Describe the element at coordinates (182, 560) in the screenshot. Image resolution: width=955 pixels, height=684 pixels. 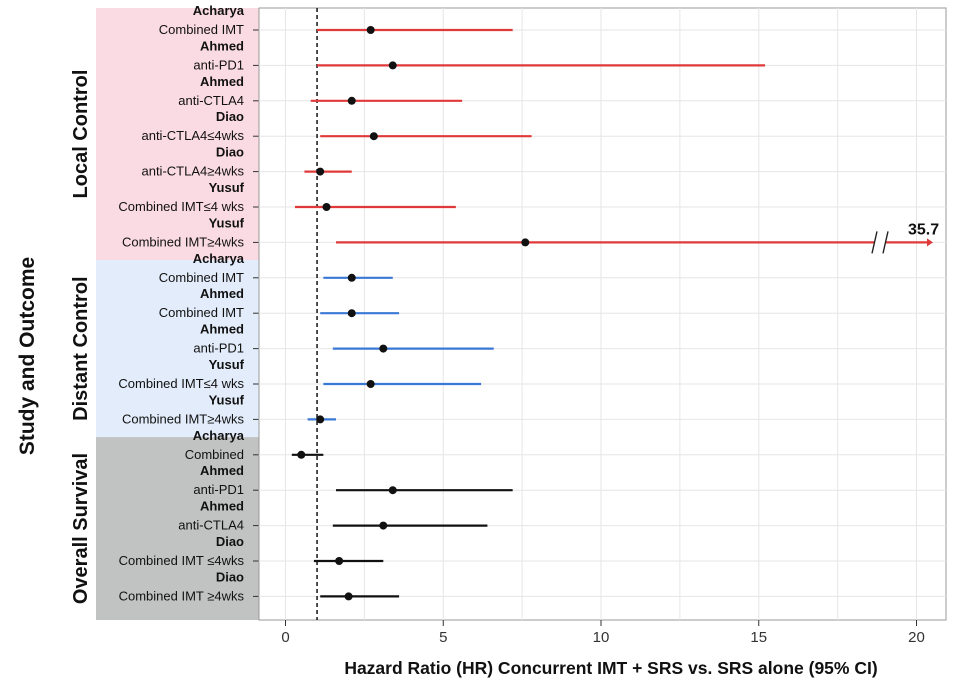
I see `outcome-label: Combined IMT ≤4wks` at that location.